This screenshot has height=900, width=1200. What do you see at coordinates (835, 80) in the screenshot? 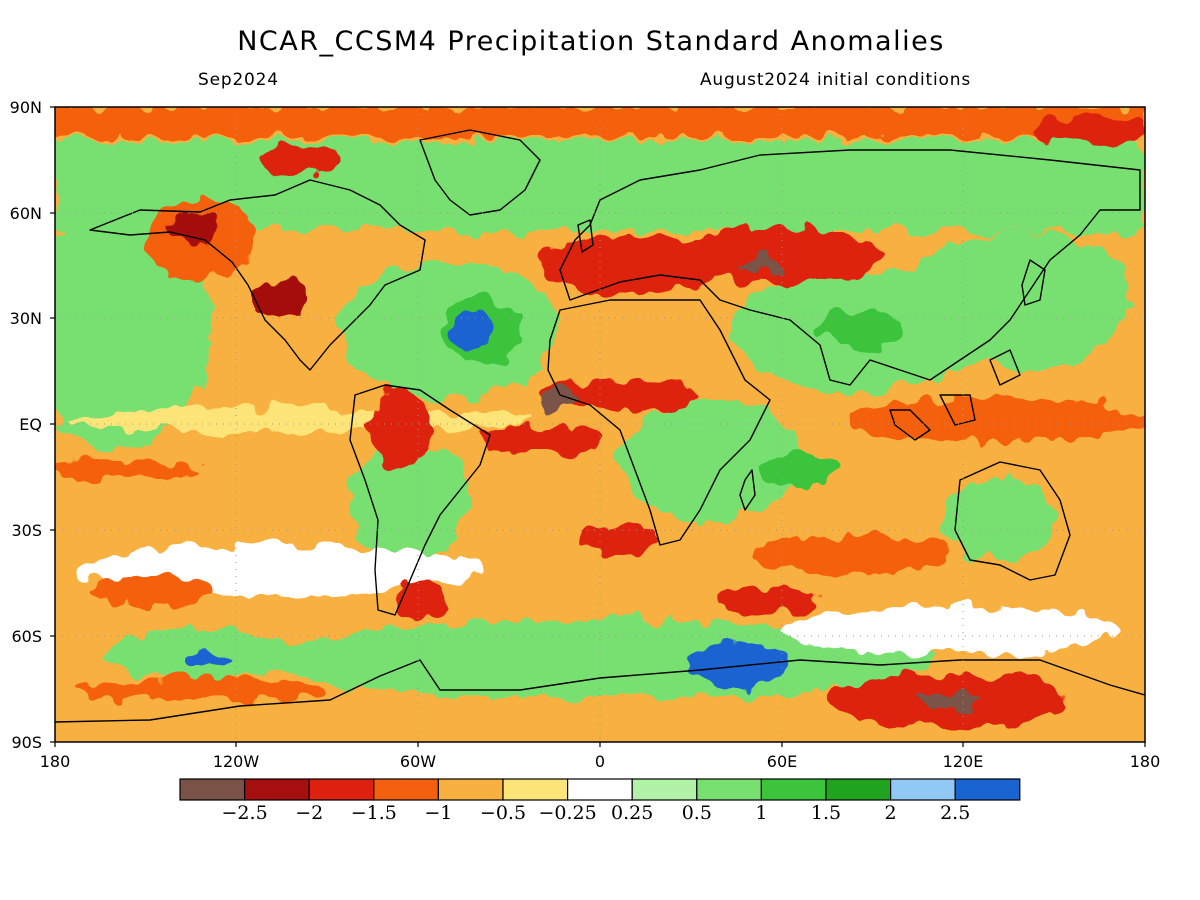
I see `init-conditions-label: August2024 initial conditions` at bounding box center [835, 80].